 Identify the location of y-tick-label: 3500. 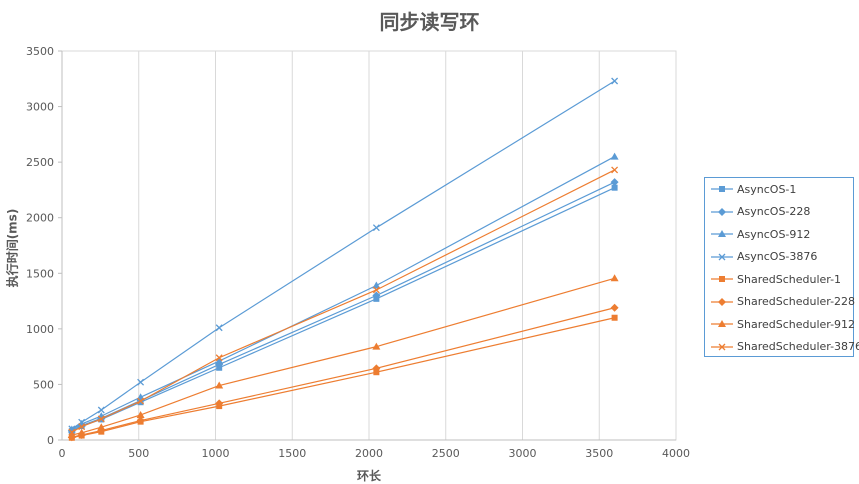
(40, 51).